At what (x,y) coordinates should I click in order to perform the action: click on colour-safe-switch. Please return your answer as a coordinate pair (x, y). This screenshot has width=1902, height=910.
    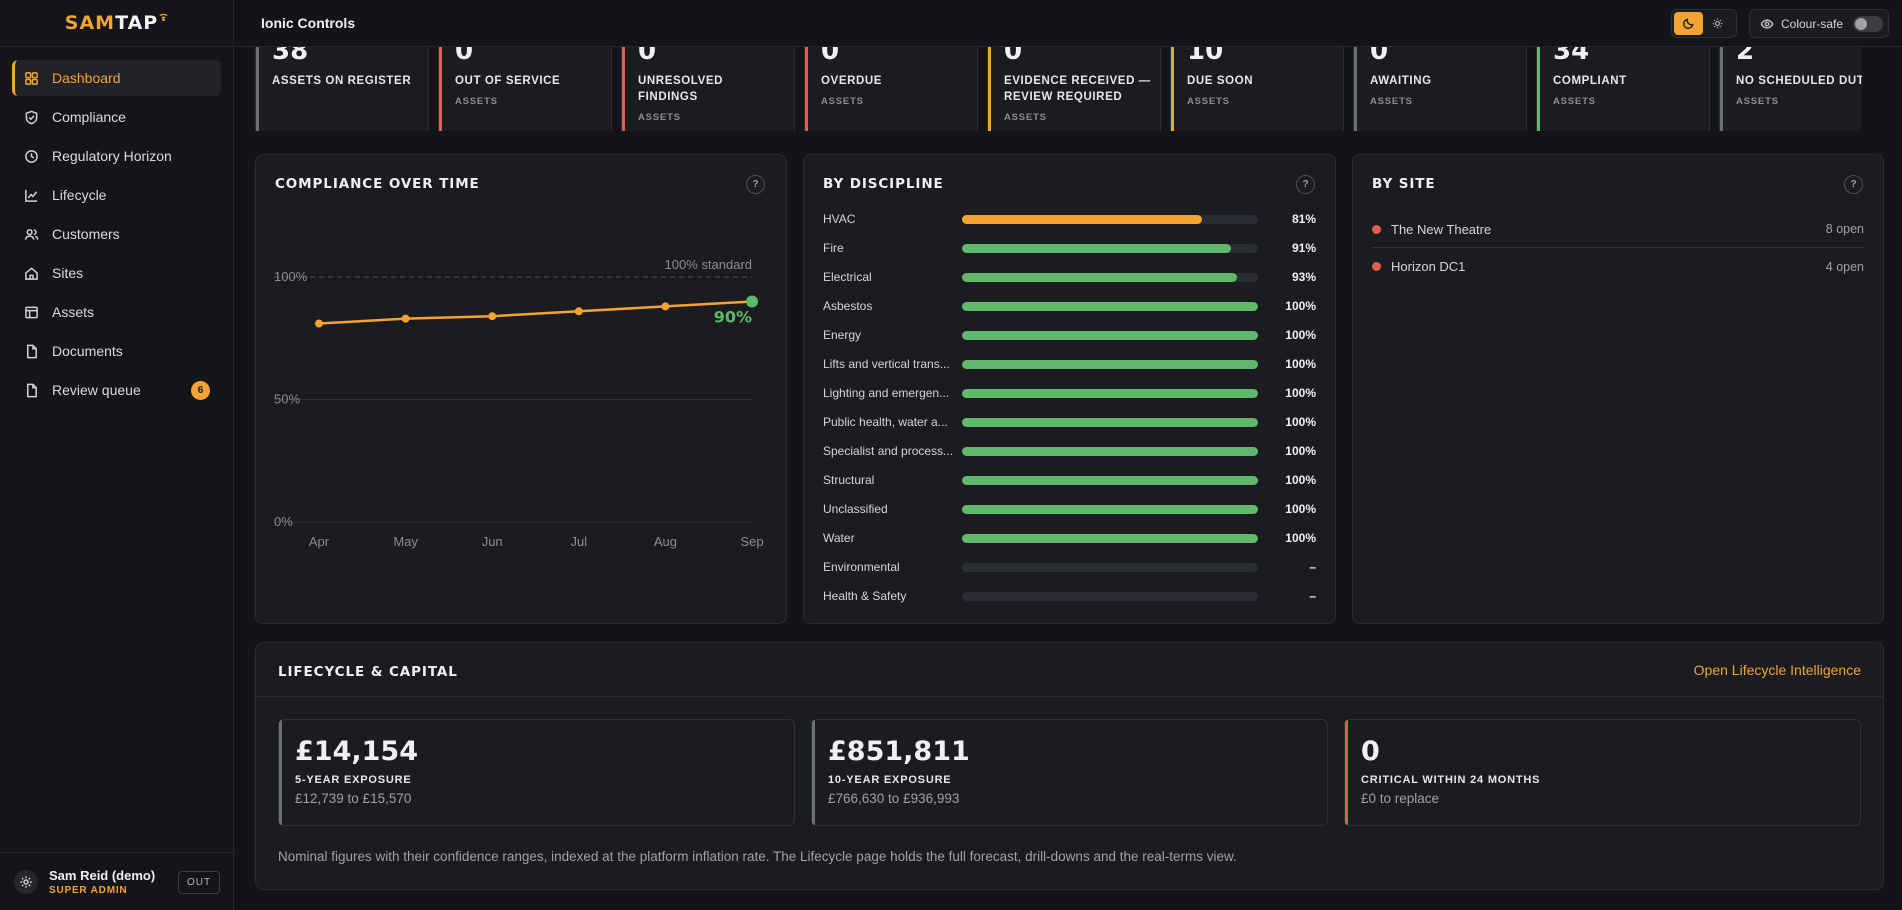
    Looking at the image, I should click on (1868, 23).